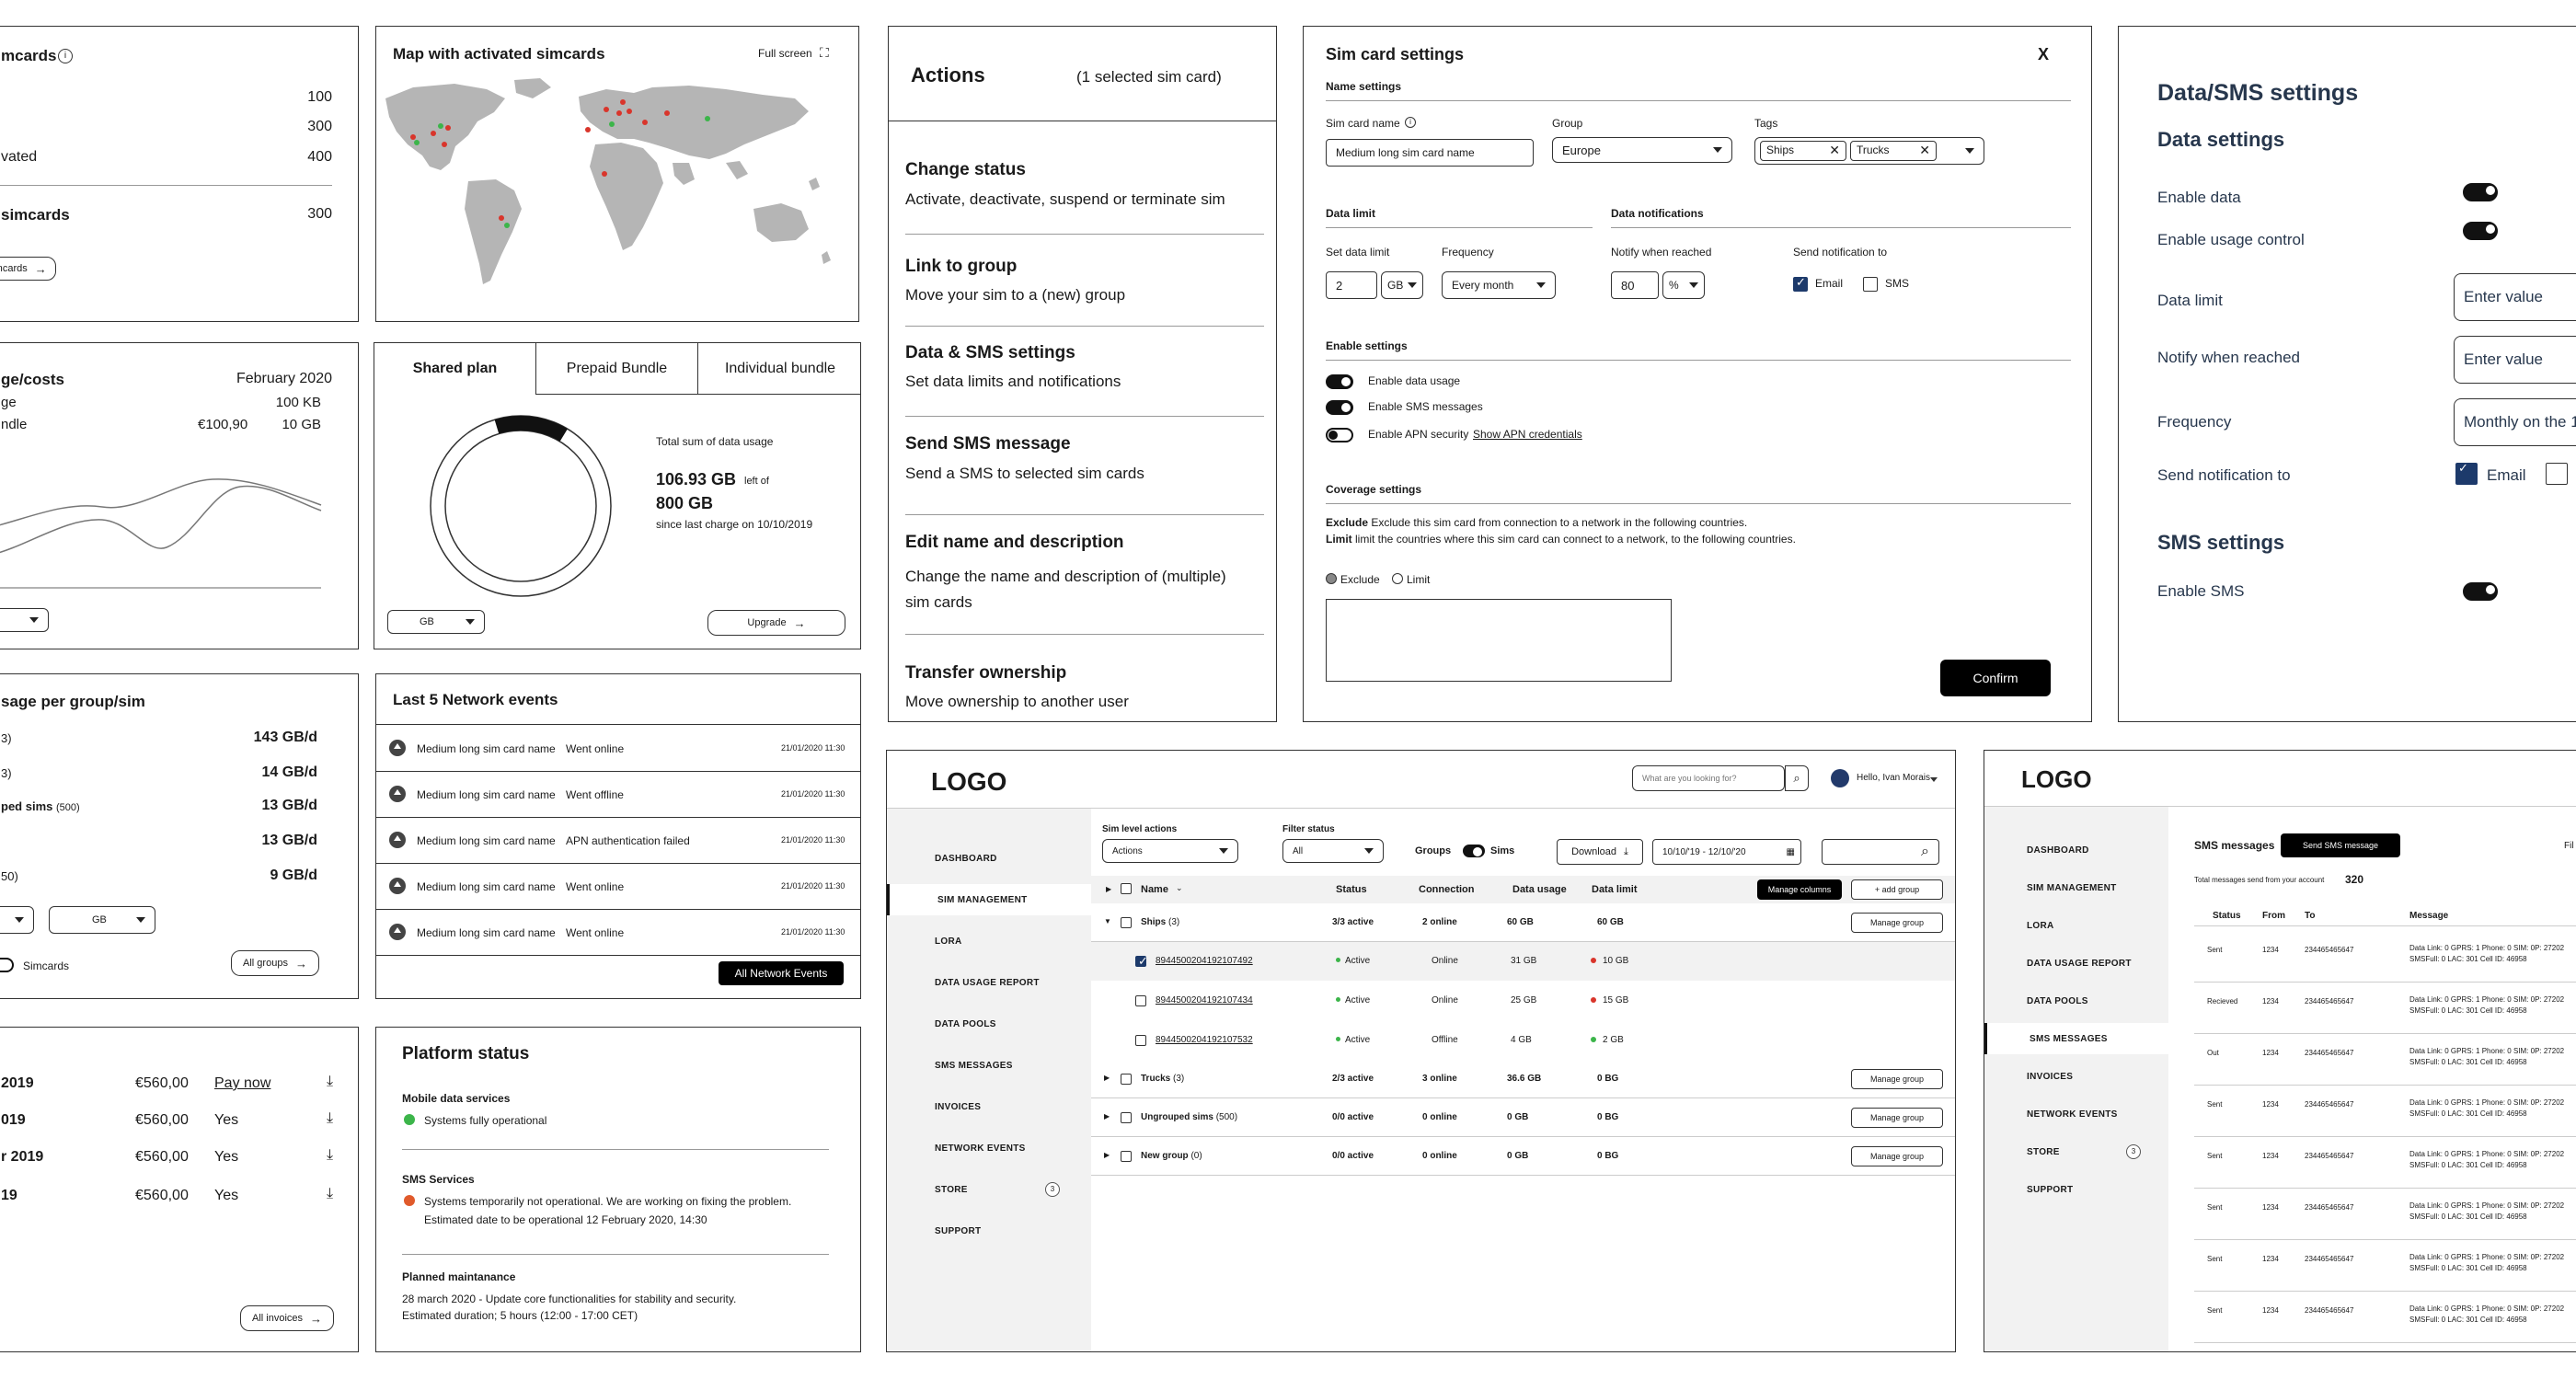 Image resolution: width=2576 pixels, height=1379 pixels. I want to click on fullscreen-icon: ⛶, so click(824, 53).